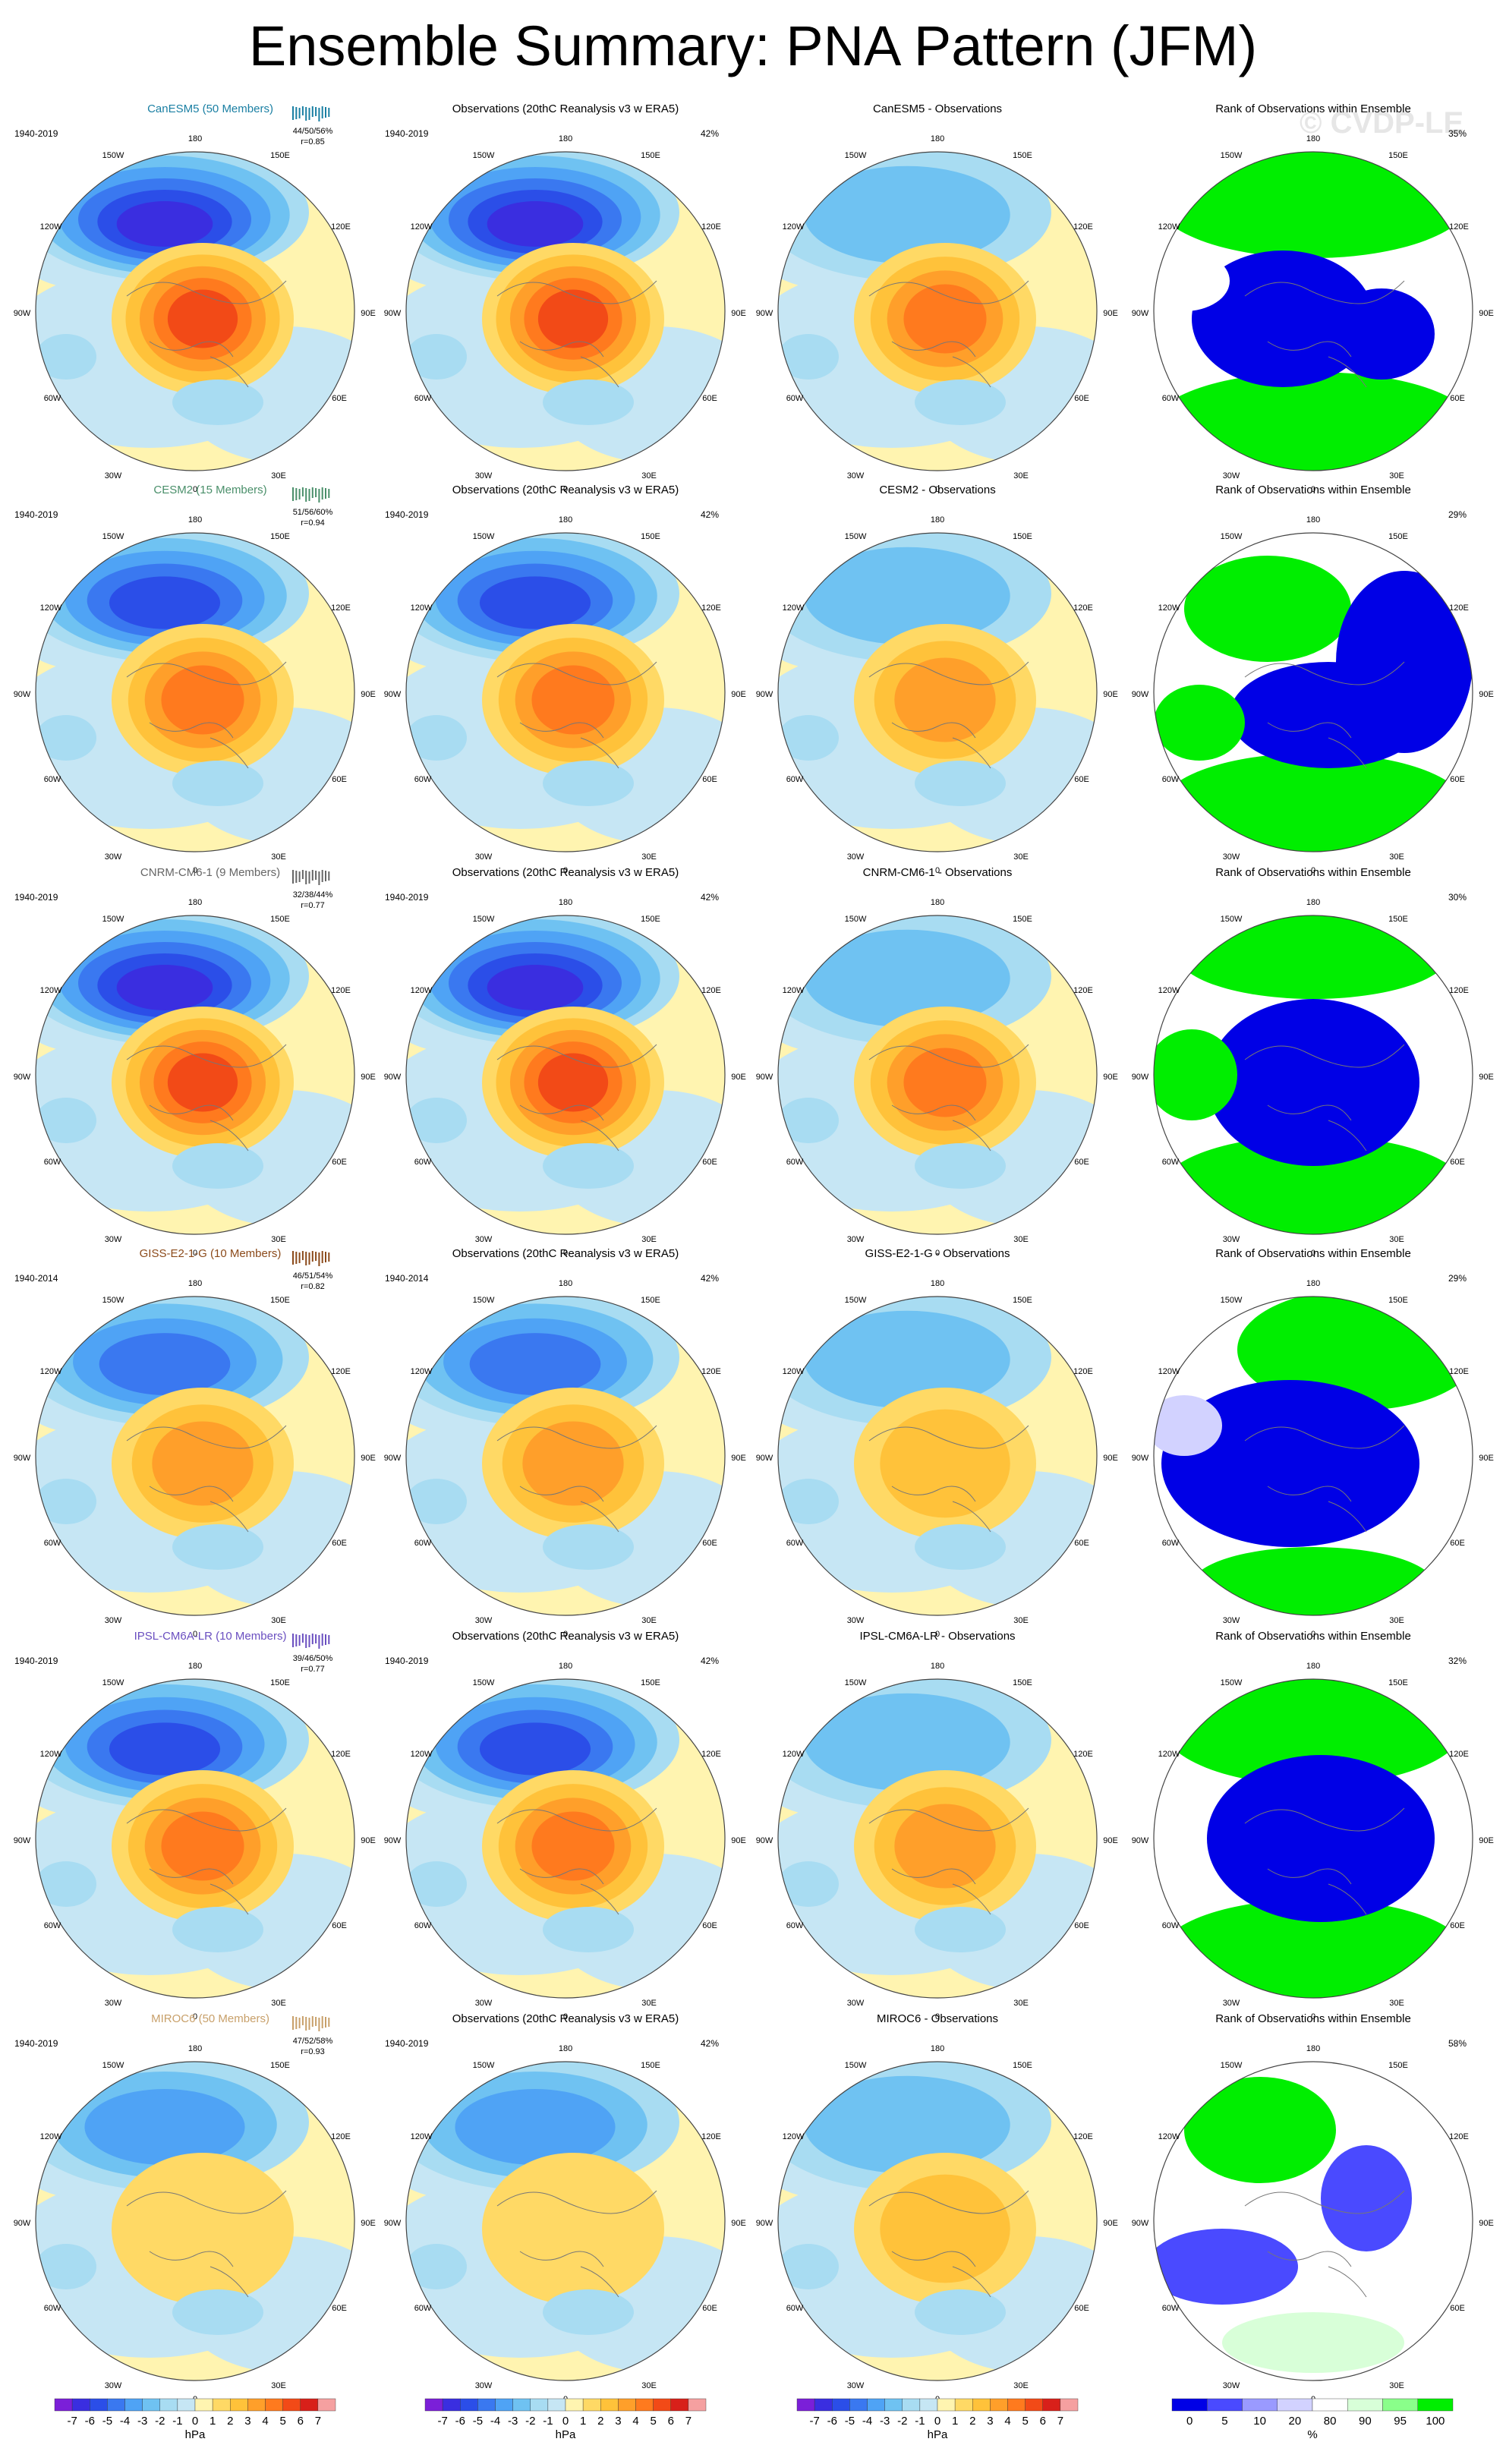 This screenshot has width=1506, height=2464. I want to click on longitude-label-tl1: 150W, so click(1232, 156).